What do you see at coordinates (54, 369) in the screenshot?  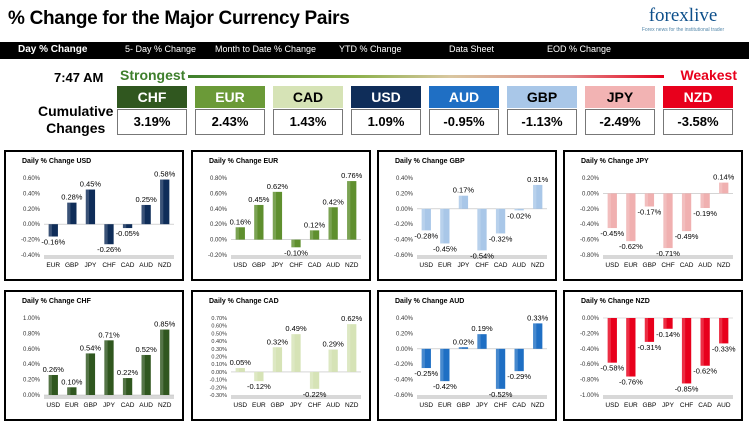 I see `data-label: 0.26%` at bounding box center [54, 369].